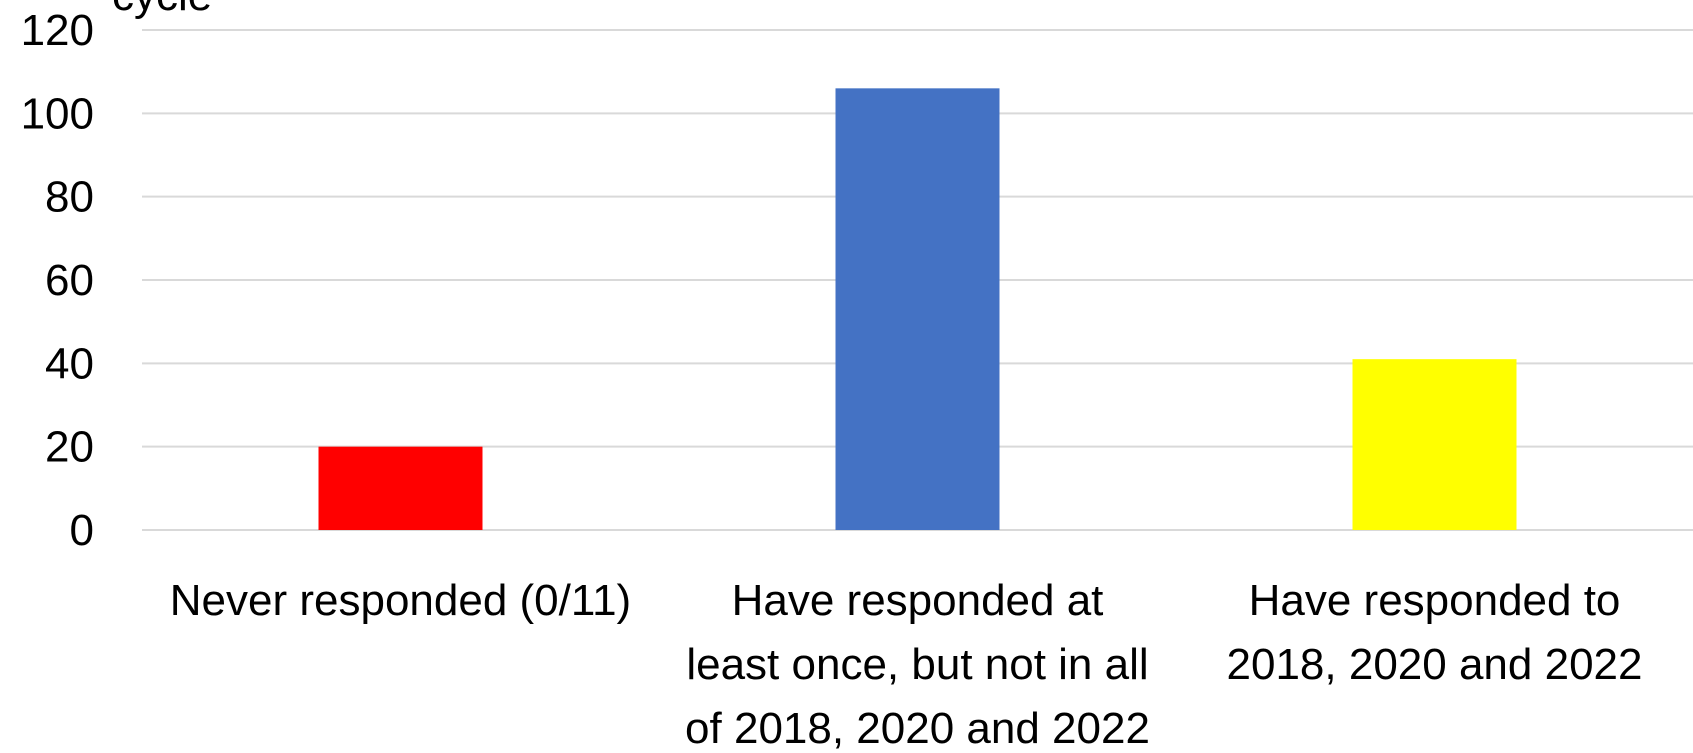 The height and width of the screenshot is (753, 1693). I want to click on x-category-label: Never responded (0/11), so click(400, 600).